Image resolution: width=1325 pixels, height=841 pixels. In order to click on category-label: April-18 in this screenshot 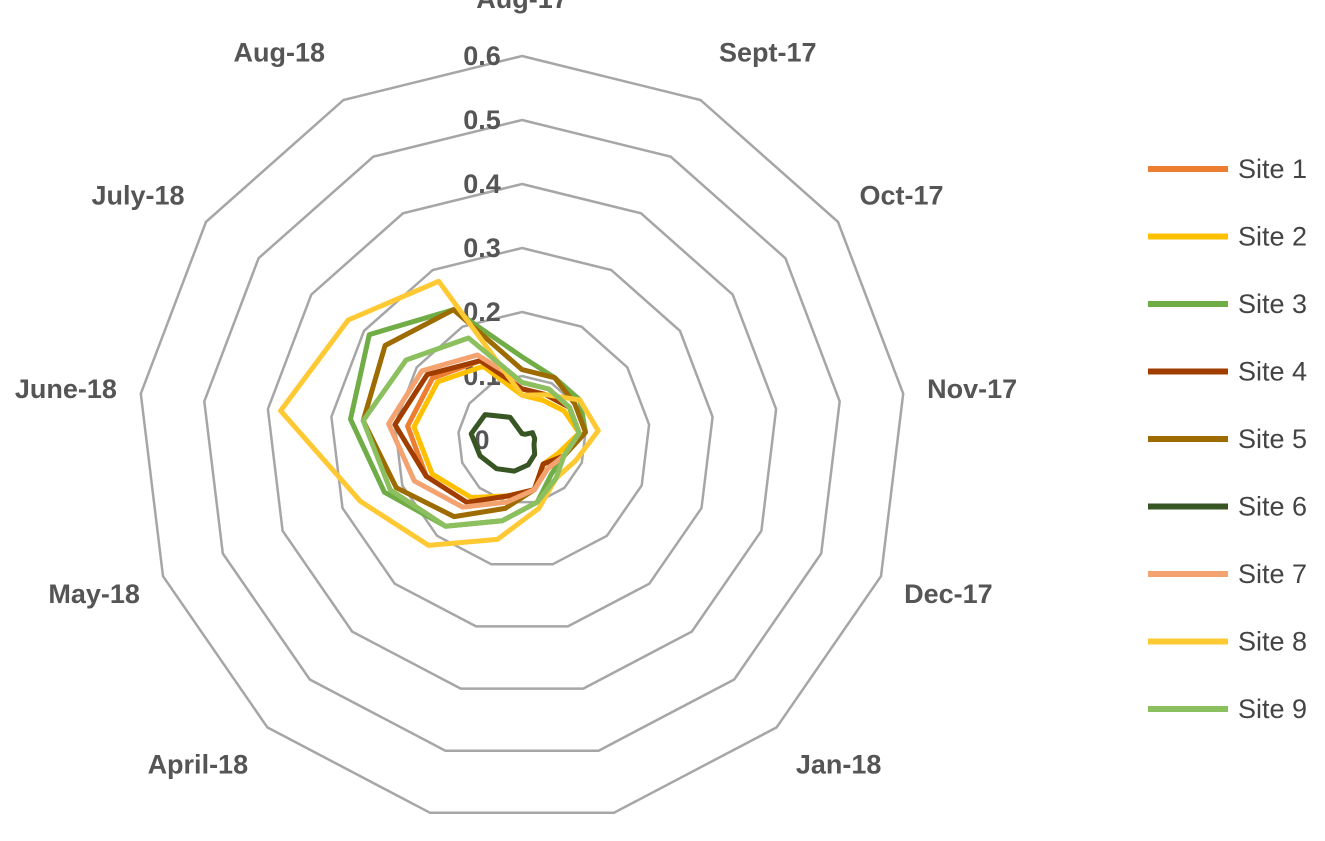, I will do `click(198, 764)`.